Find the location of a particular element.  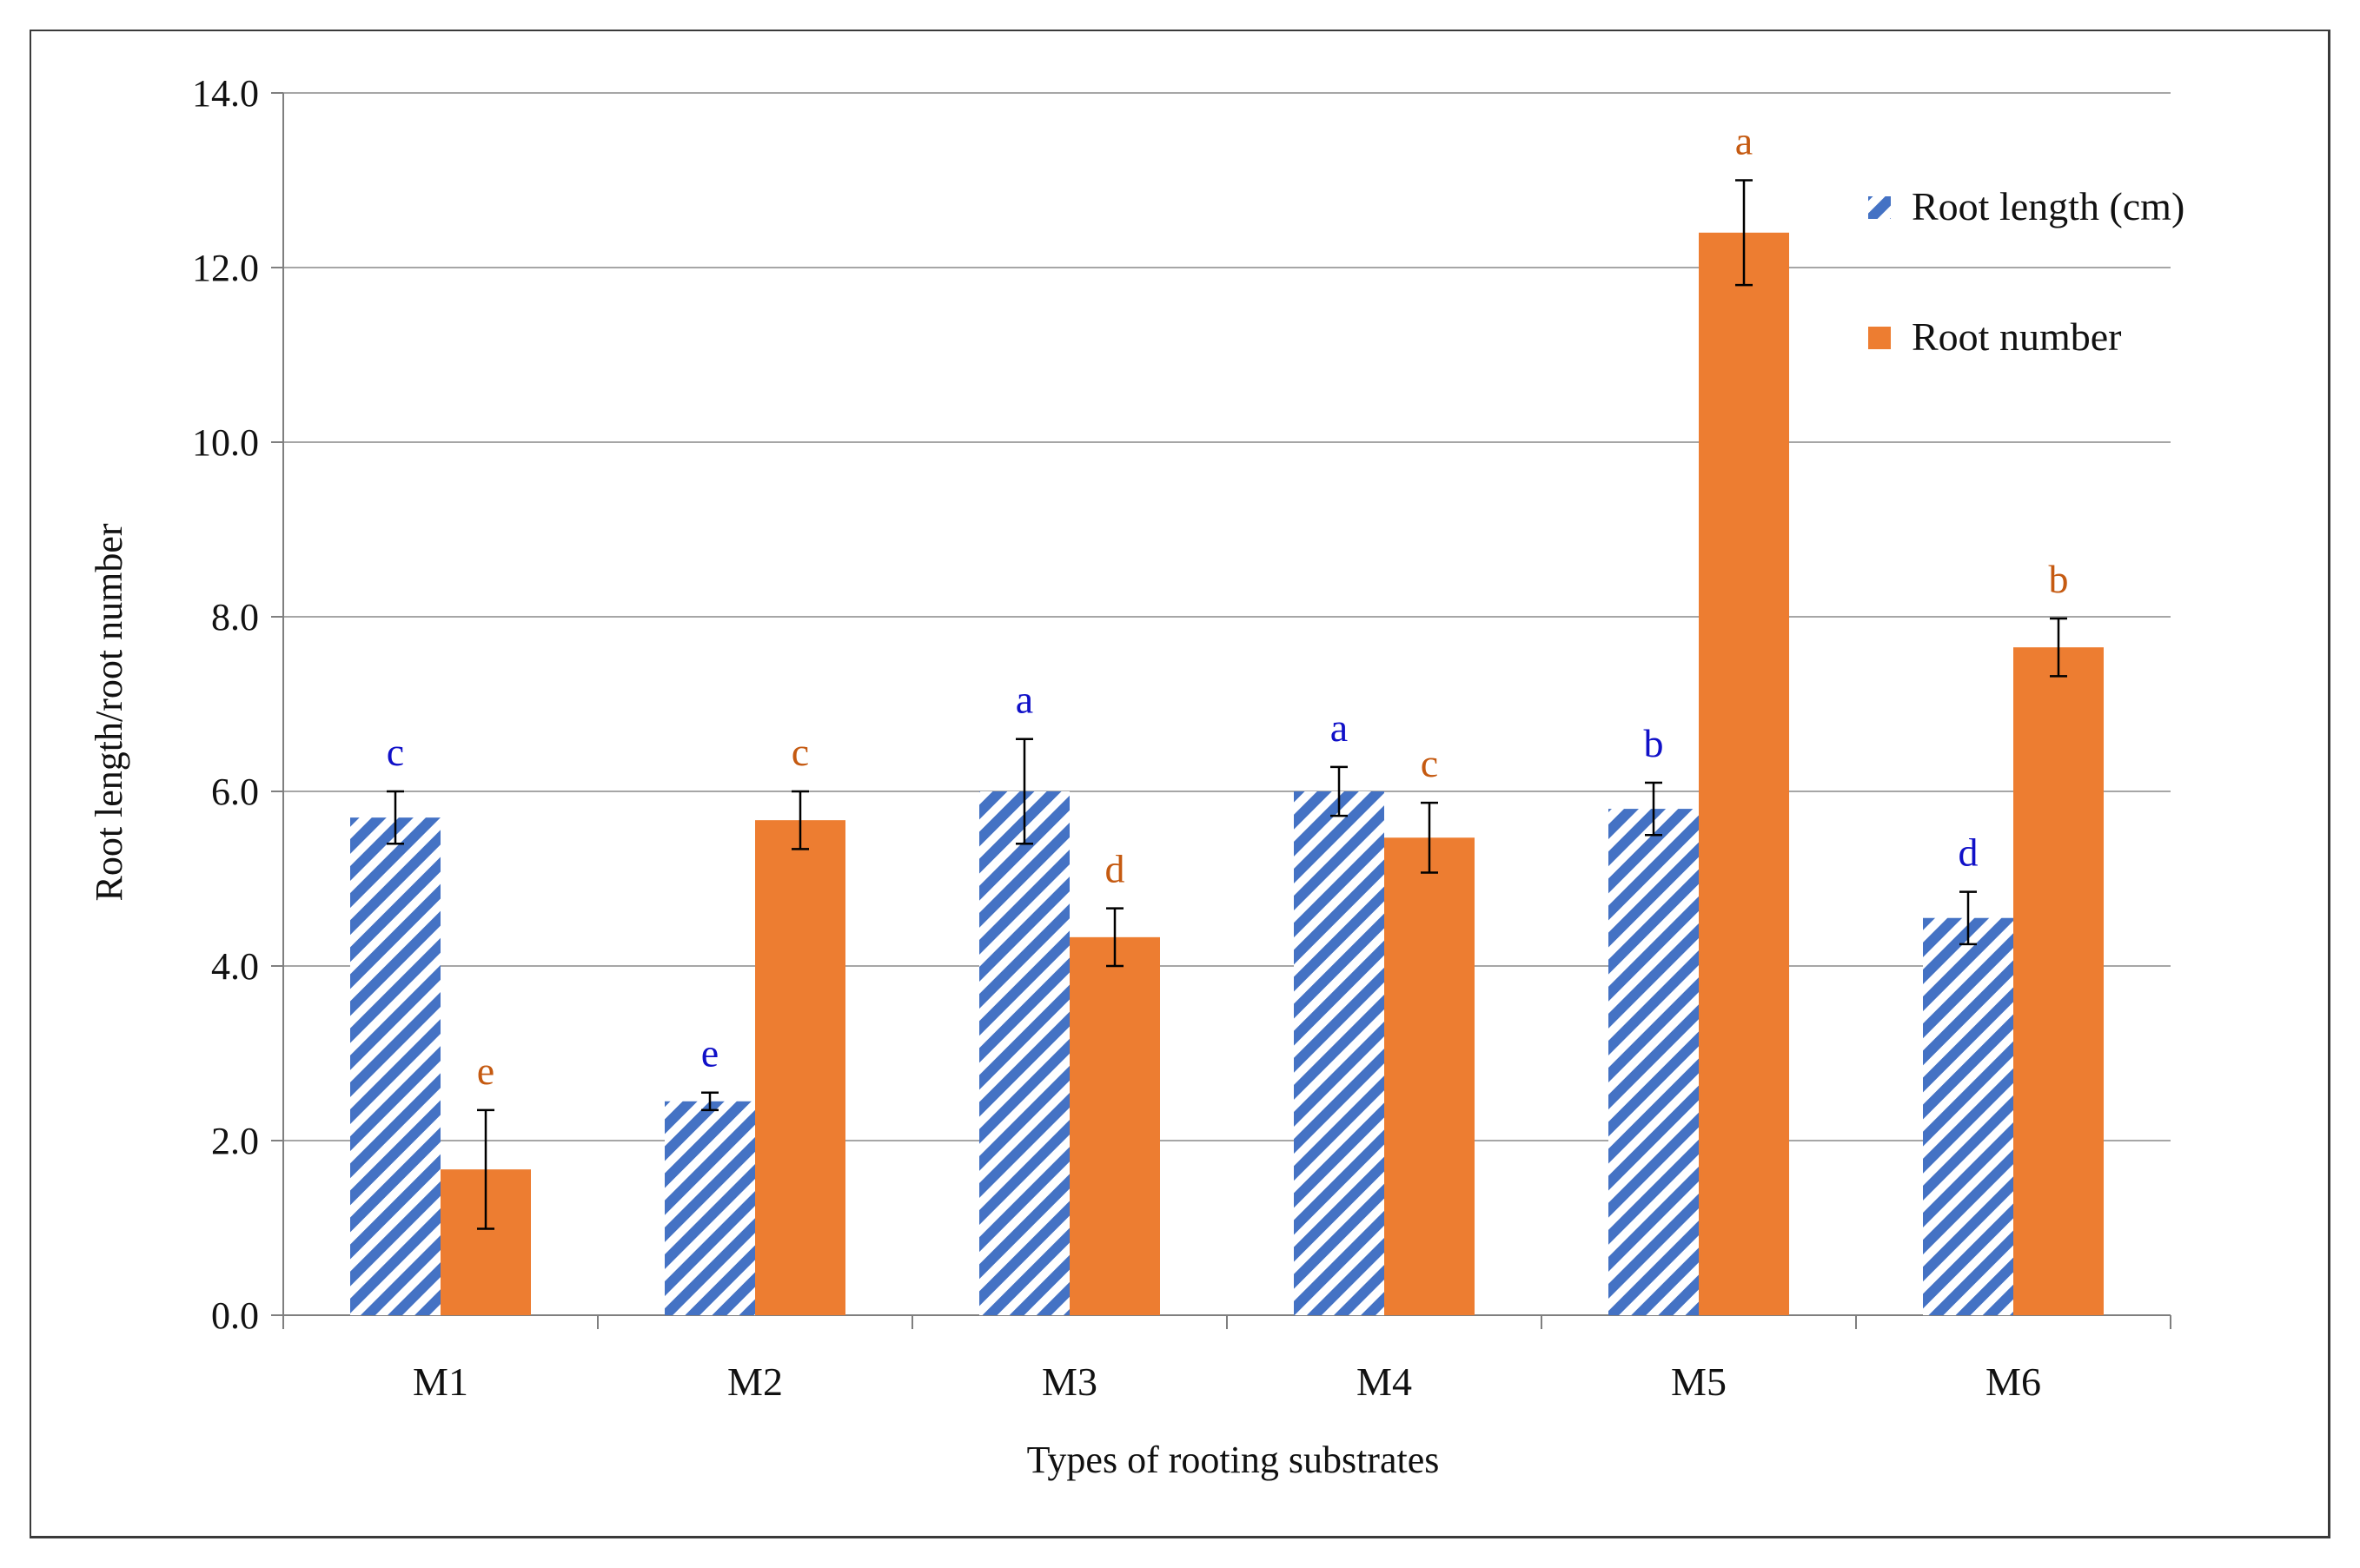

y-axis-title: Root length/root number is located at coordinates (109, 712).